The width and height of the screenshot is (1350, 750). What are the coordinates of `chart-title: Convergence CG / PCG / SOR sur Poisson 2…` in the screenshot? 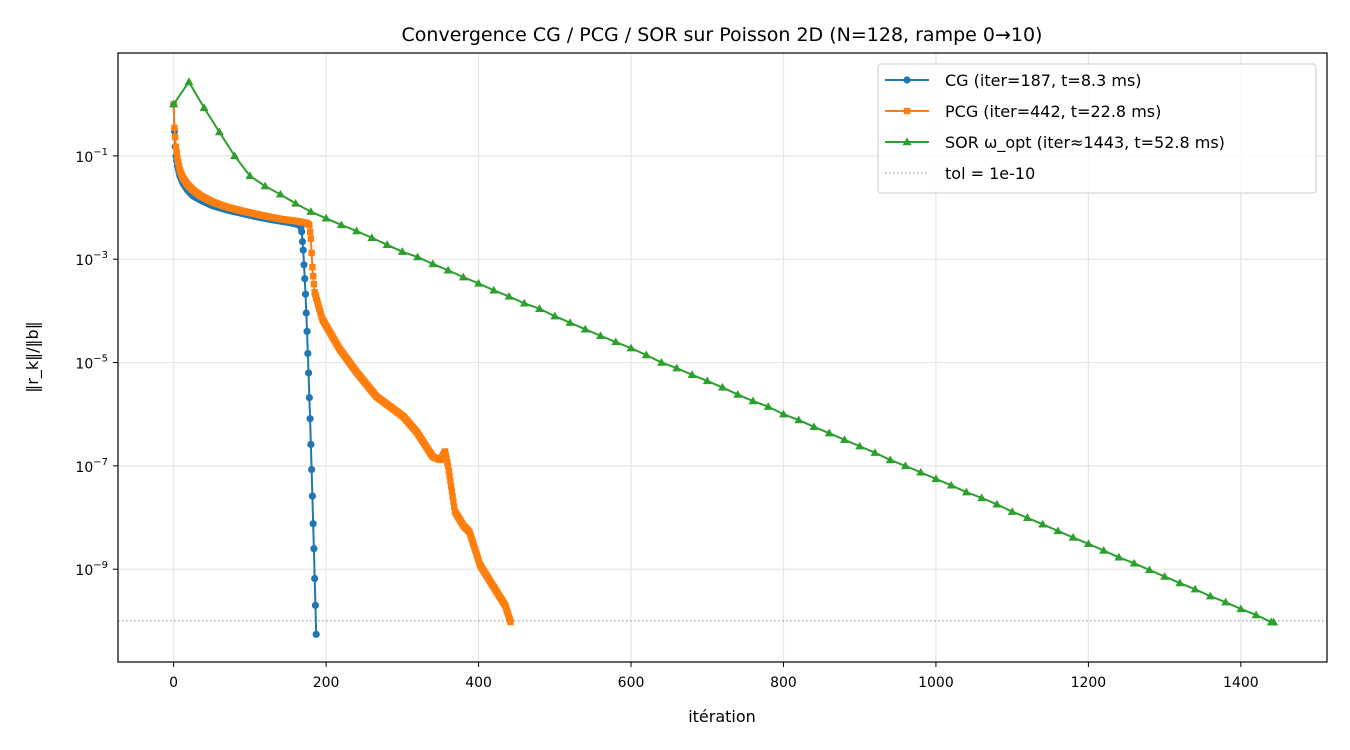 It's located at (722, 35).